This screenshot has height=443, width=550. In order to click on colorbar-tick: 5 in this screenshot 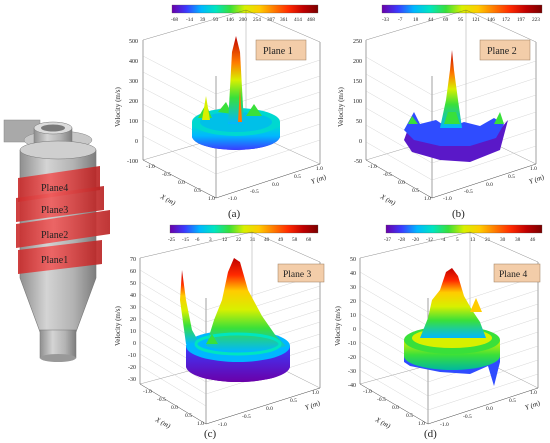, I will do `click(457, 240)`.